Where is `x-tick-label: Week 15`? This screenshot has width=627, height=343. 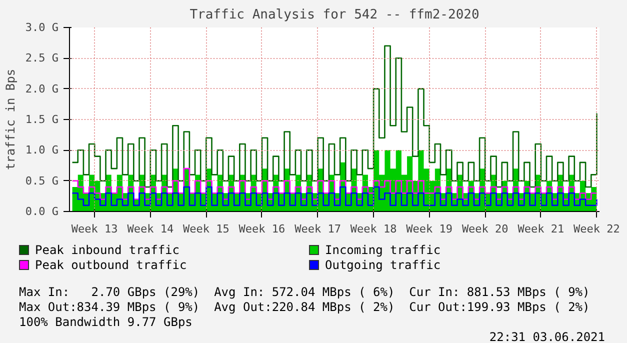
x-tick-label: Week 15 is located at coordinates (206, 229).